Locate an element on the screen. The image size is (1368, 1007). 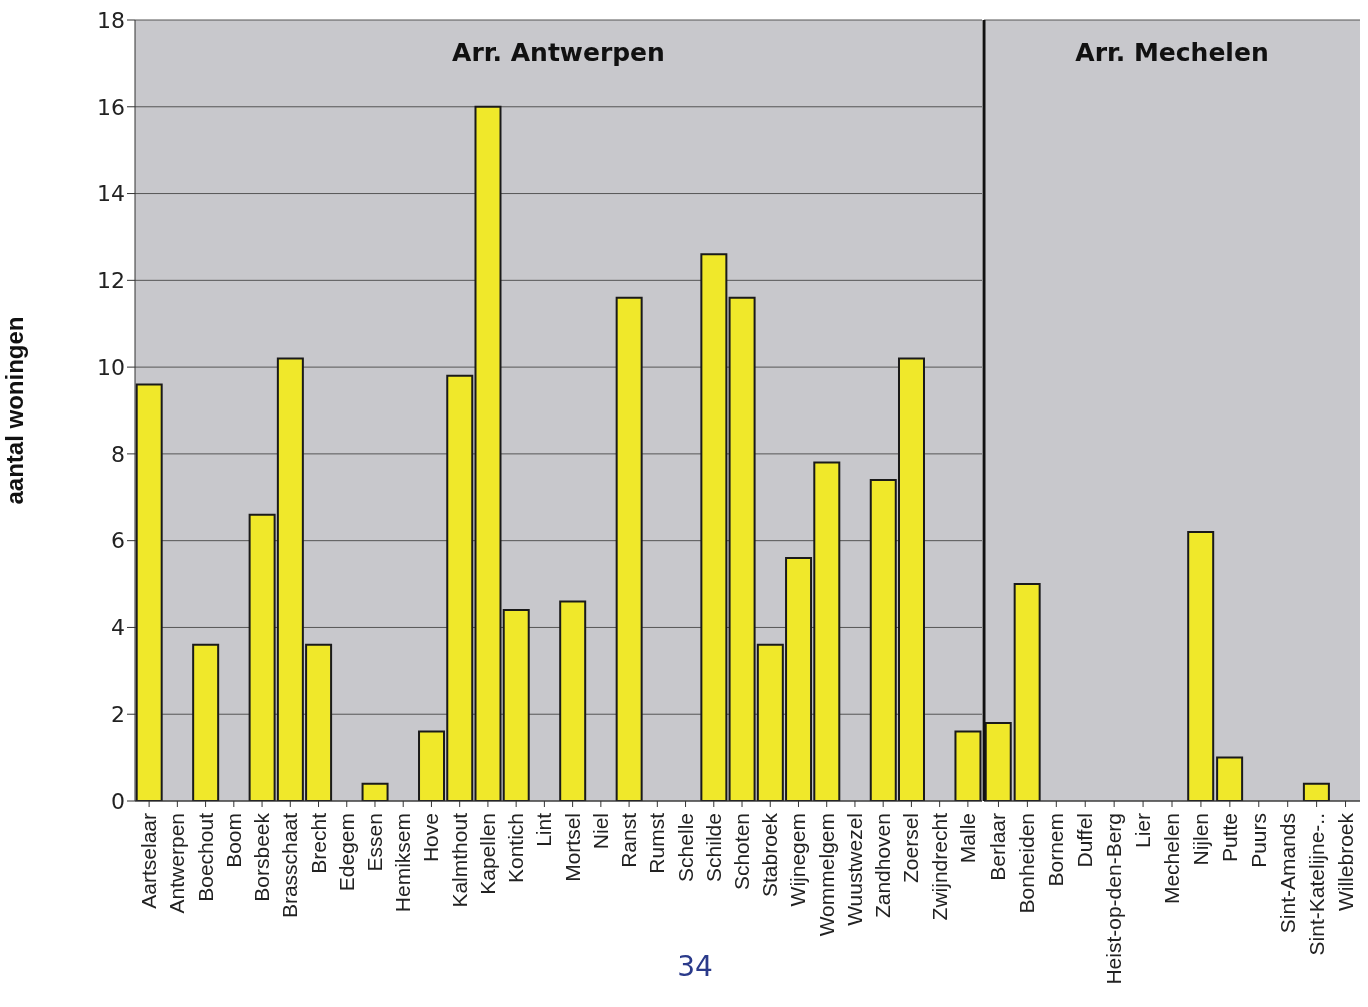
x-tick-label: Willebroek is located at coordinates (1345, 862).